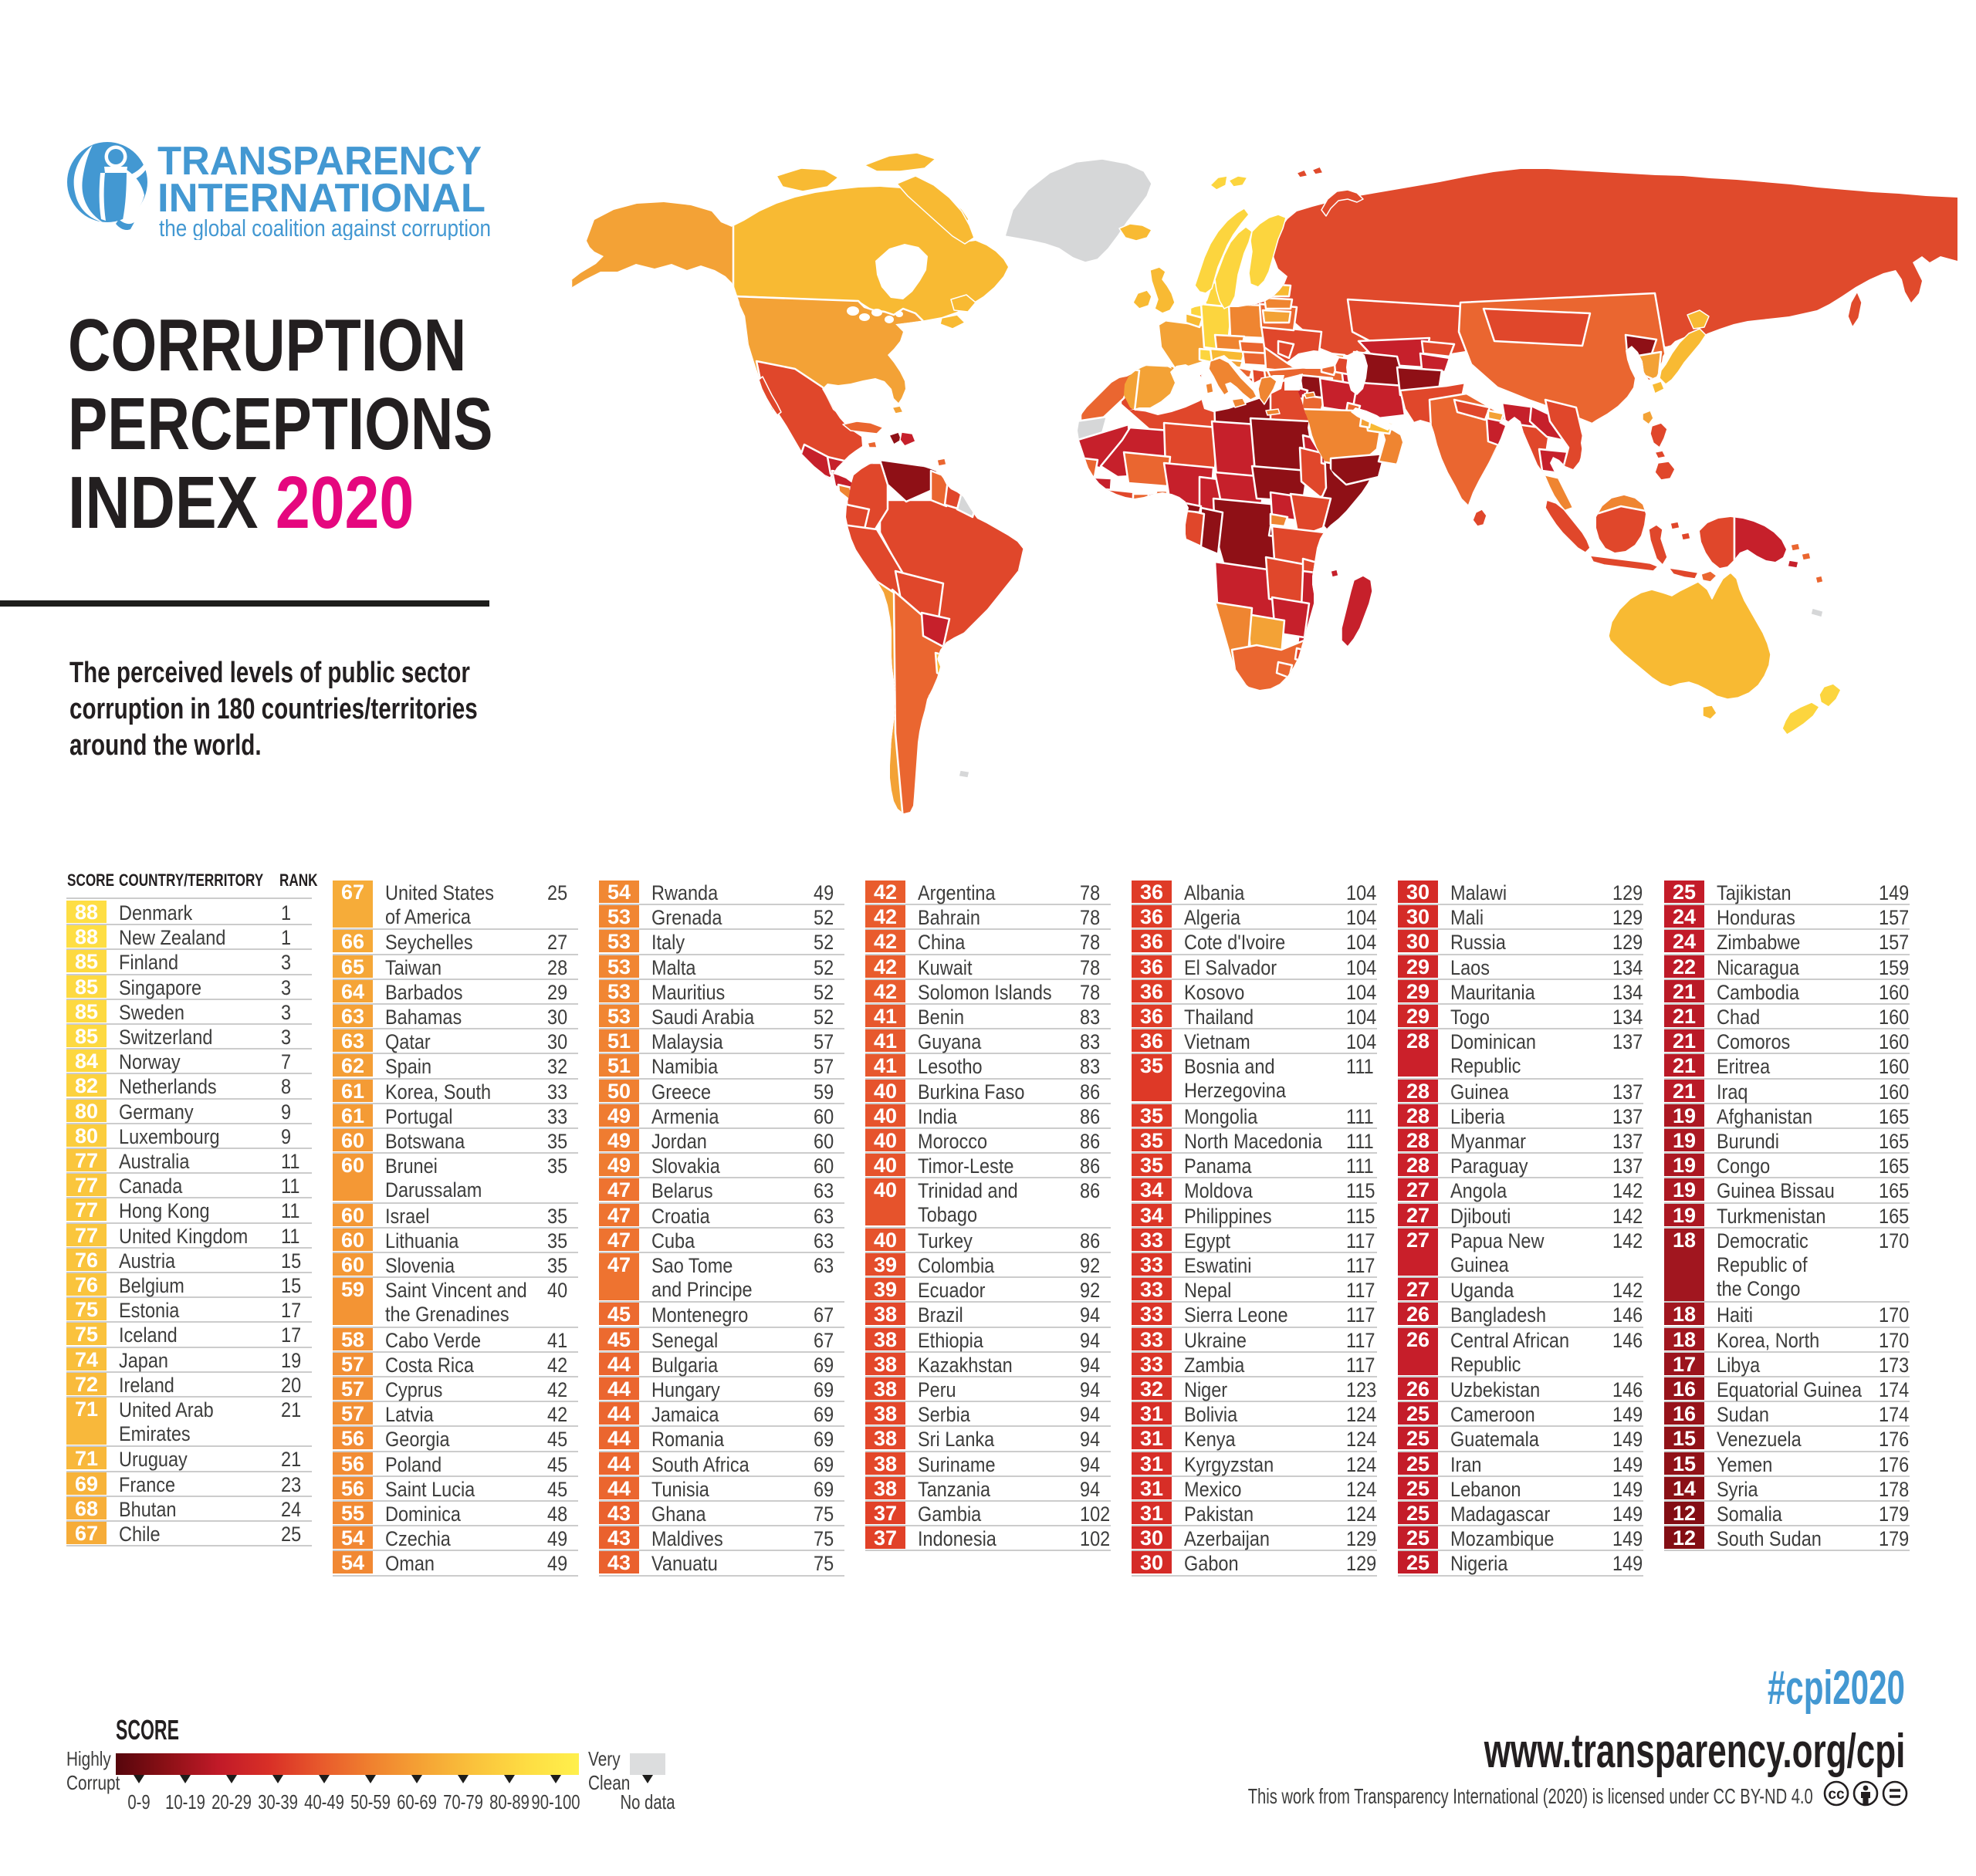 The width and height of the screenshot is (1976, 1876). What do you see at coordinates (319, 161) in the screenshot?
I see `svg-text: TRANSPARENCY` at bounding box center [319, 161].